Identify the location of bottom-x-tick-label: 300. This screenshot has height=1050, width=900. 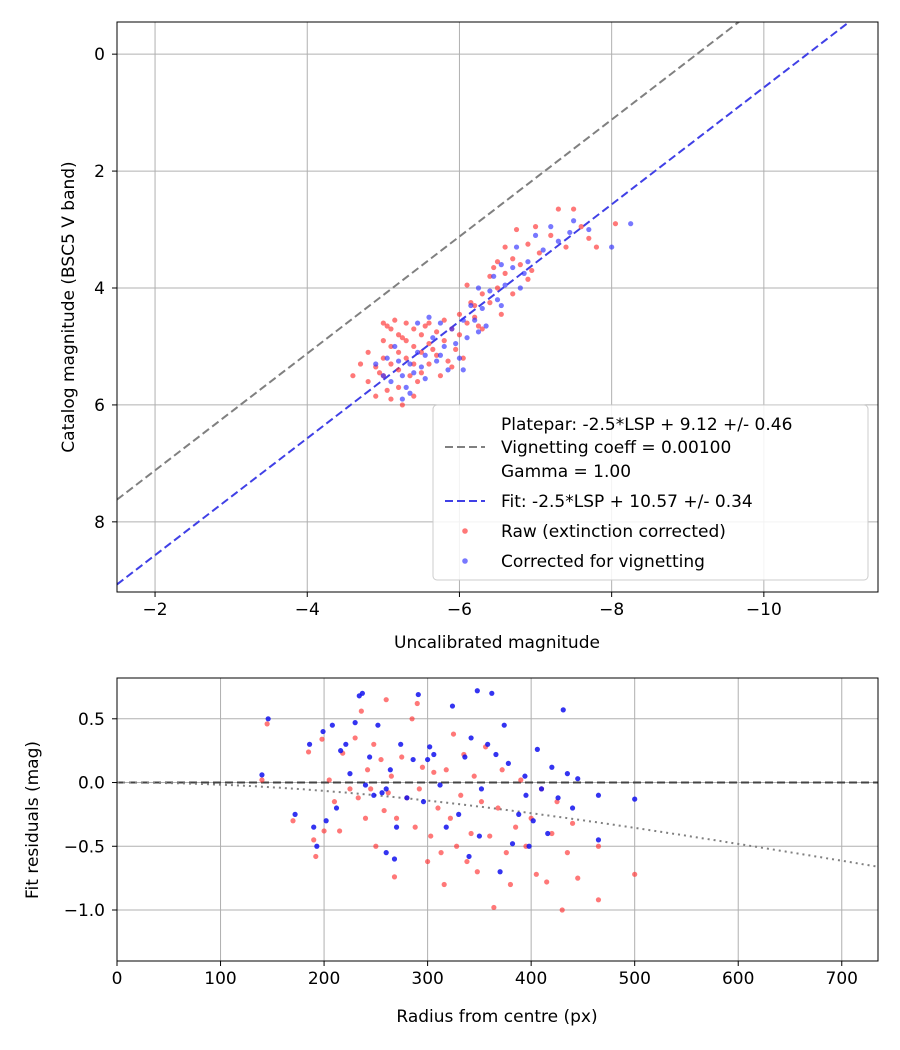
(427, 979).